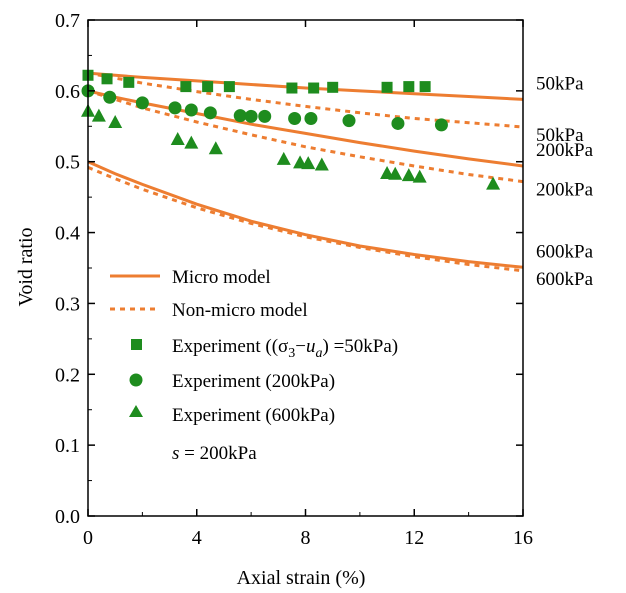 The image size is (626, 593). What do you see at coordinates (214, 453) in the screenshot?
I see `legend-suction-note: s = 200kPa` at bounding box center [214, 453].